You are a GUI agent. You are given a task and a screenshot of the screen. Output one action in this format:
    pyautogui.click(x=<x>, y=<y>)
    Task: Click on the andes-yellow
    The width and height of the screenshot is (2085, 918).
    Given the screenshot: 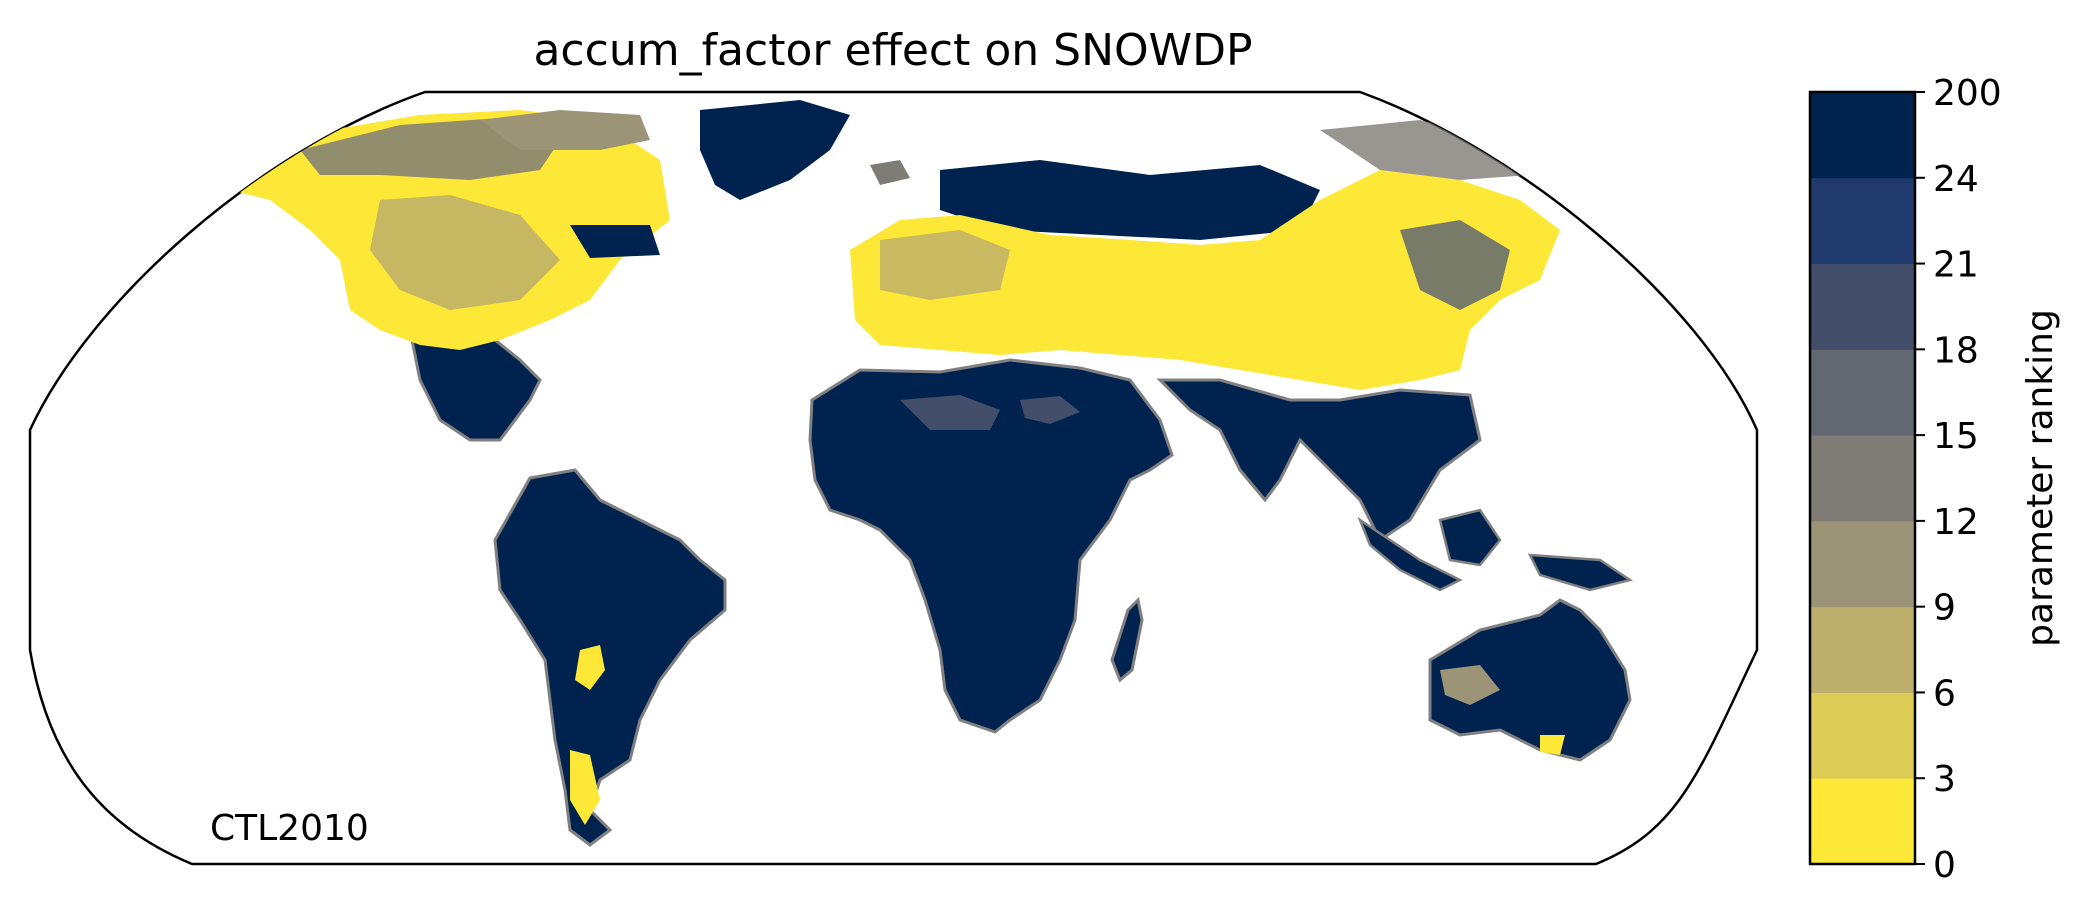 What is the action you would take?
    pyautogui.click(x=590, y=667)
    